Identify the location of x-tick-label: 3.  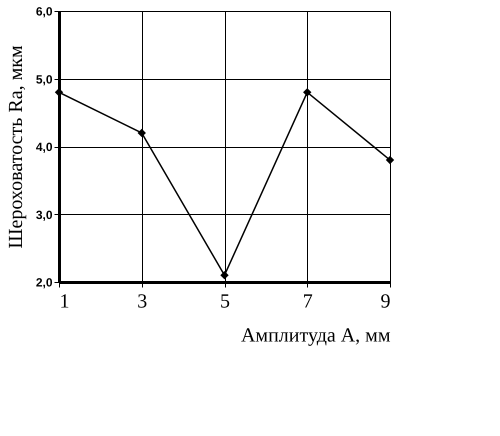
(142, 301).